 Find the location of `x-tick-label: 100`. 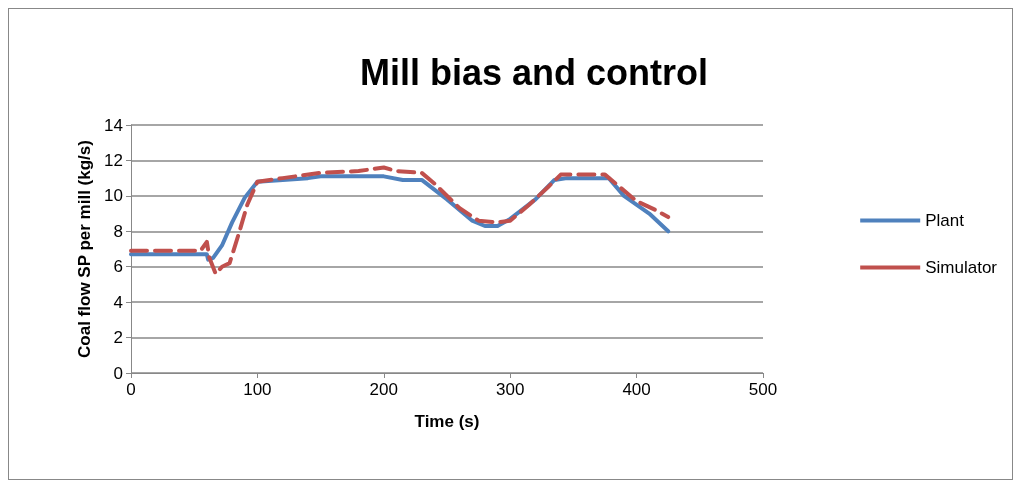

x-tick-label: 100 is located at coordinates (257, 389).